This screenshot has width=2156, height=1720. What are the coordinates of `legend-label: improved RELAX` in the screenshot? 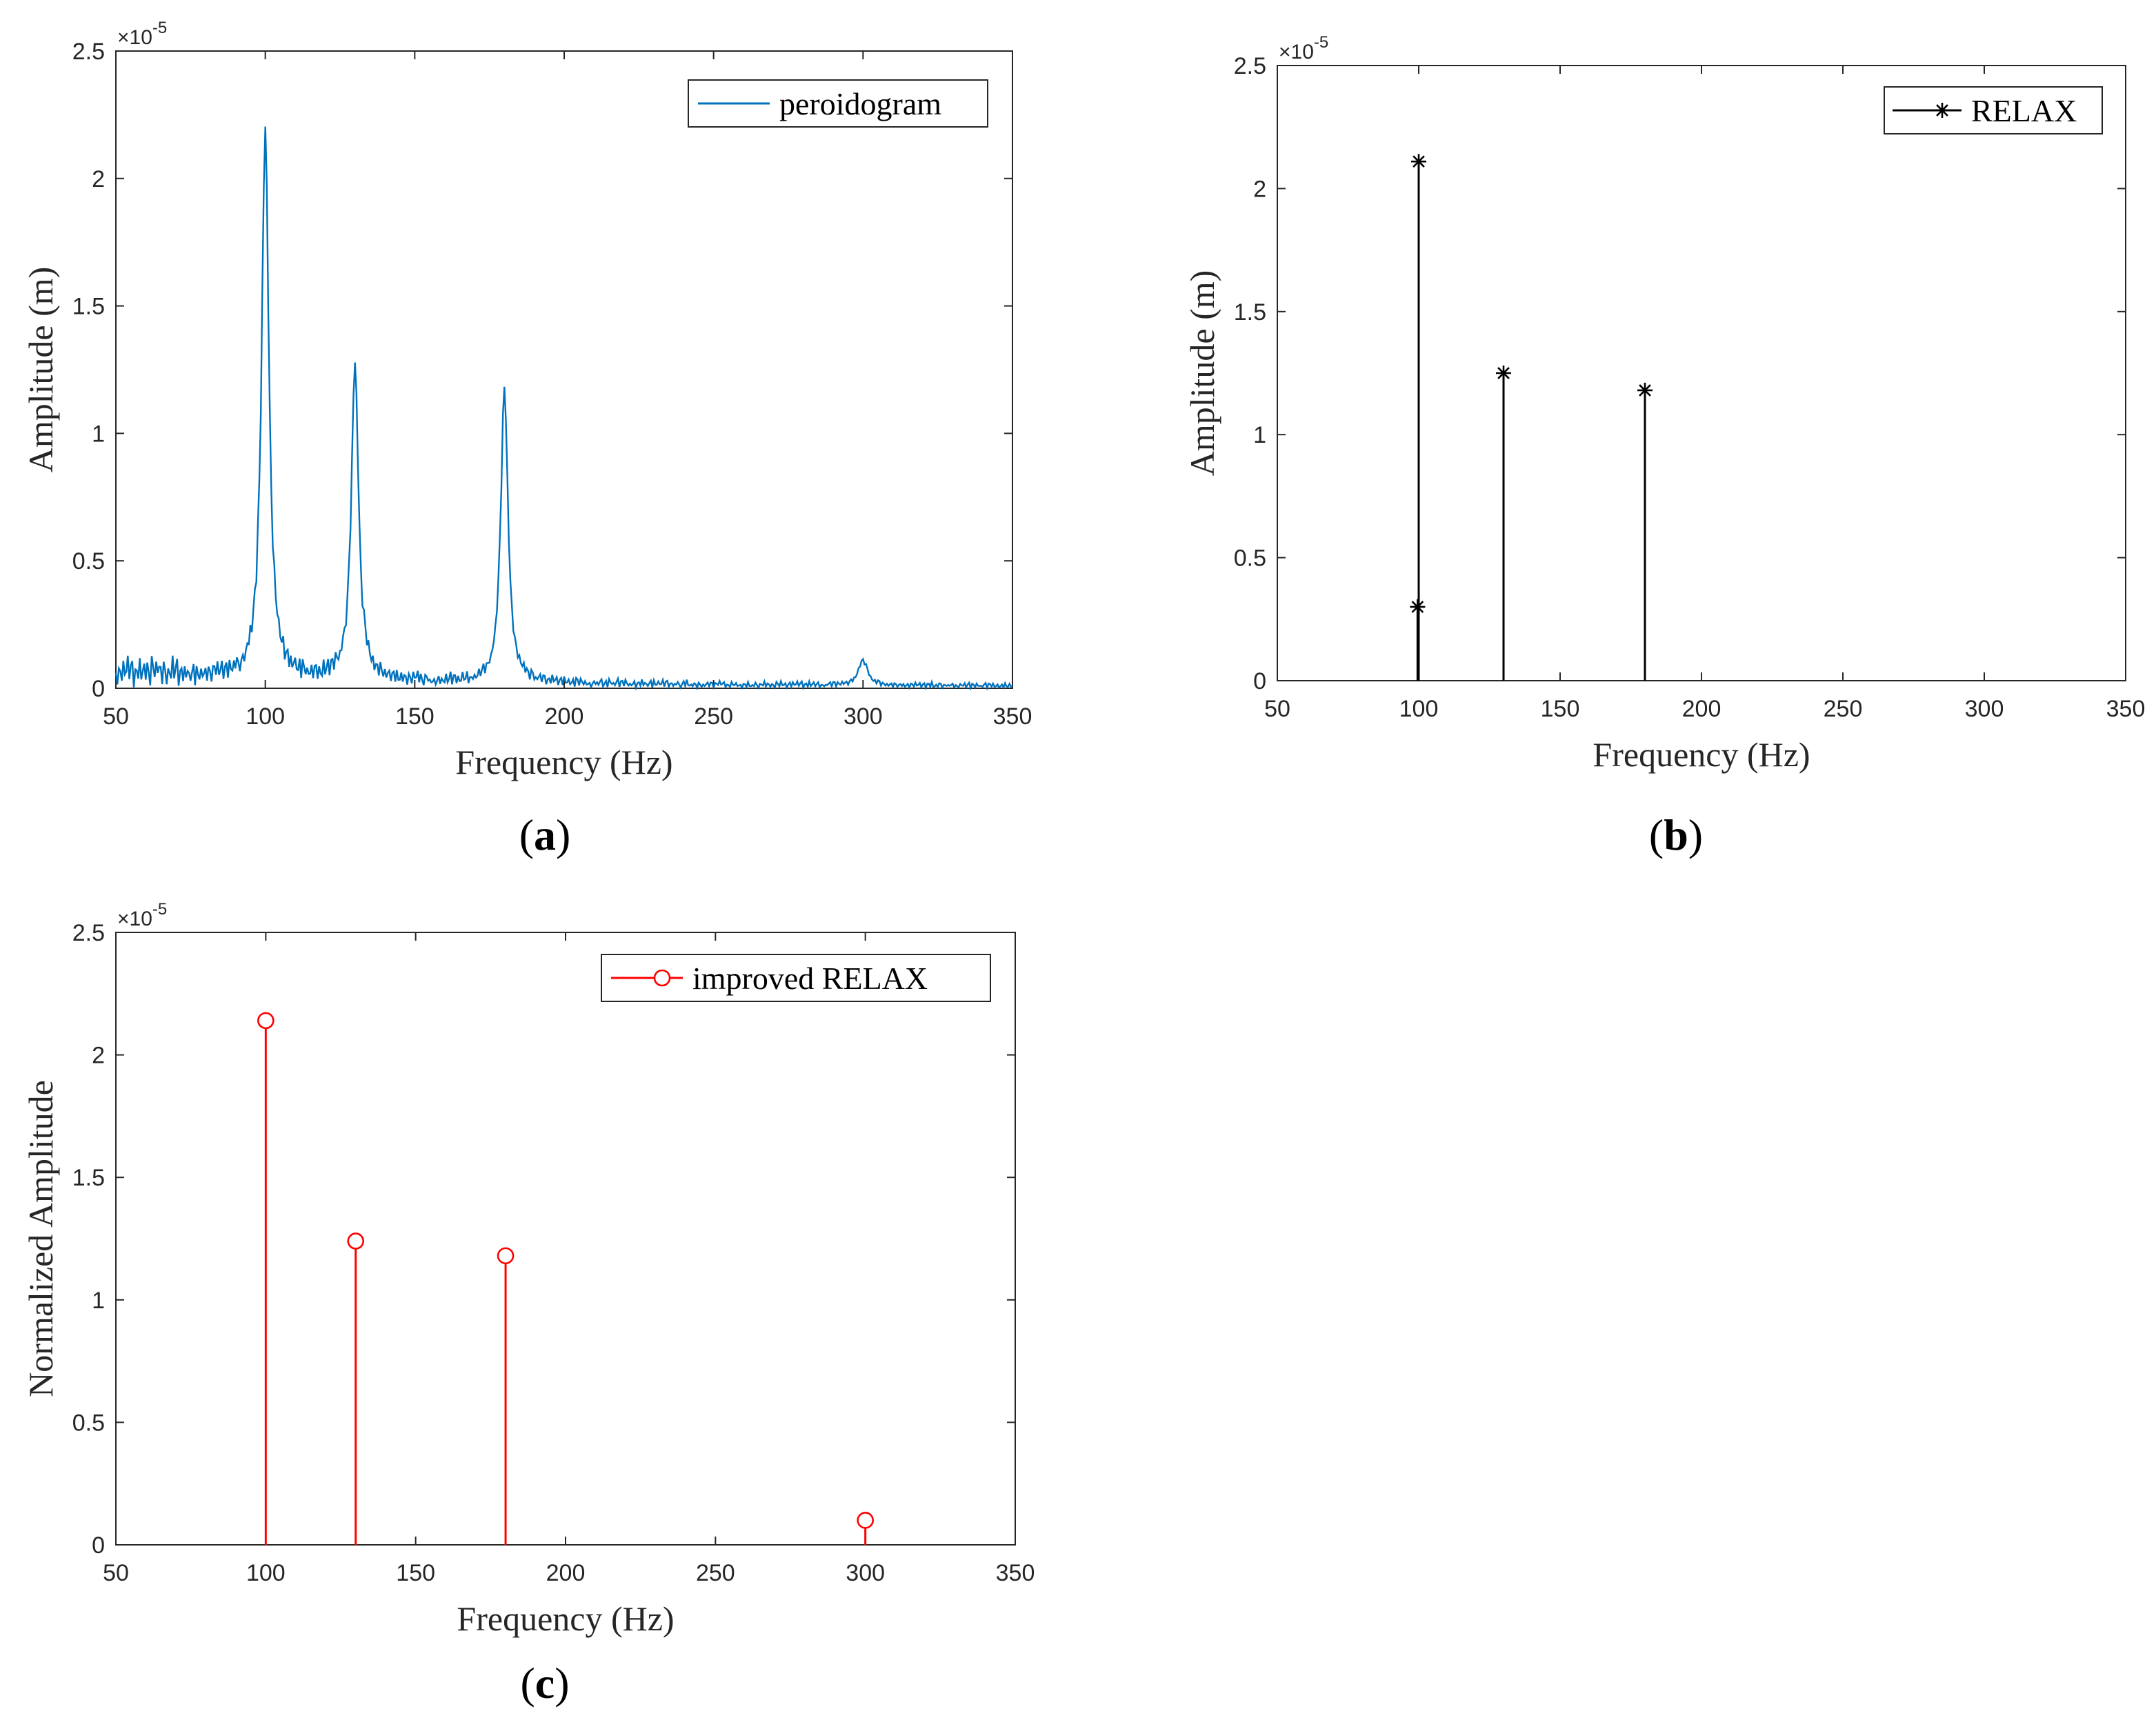 It's located at (810, 979).